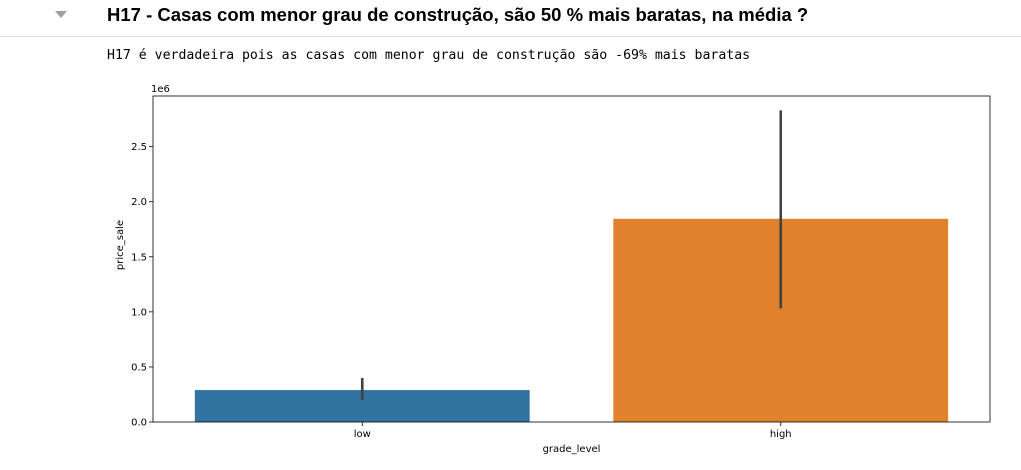 The height and width of the screenshot is (470, 1021). What do you see at coordinates (160, 89) in the screenshot?
I see `y-offset-label: 1e6` at bounding box center [160, 89].